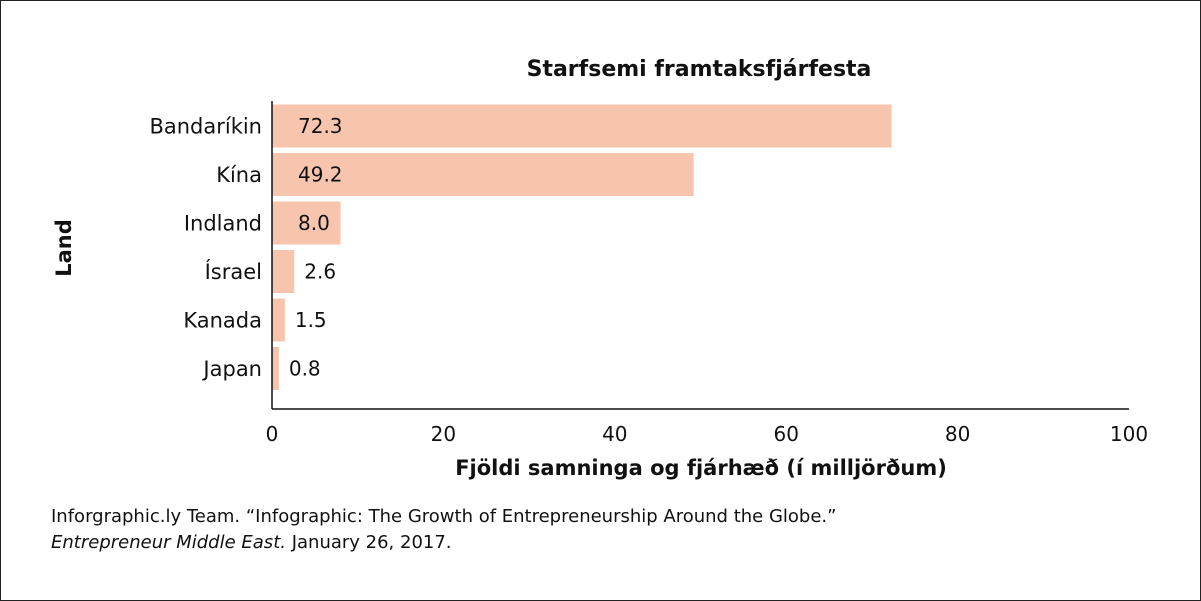 The image size is (1201, 601). Describe the element at coordinates (272, 434) in the screenshot. I see `x-tick-label: 0` at that location.